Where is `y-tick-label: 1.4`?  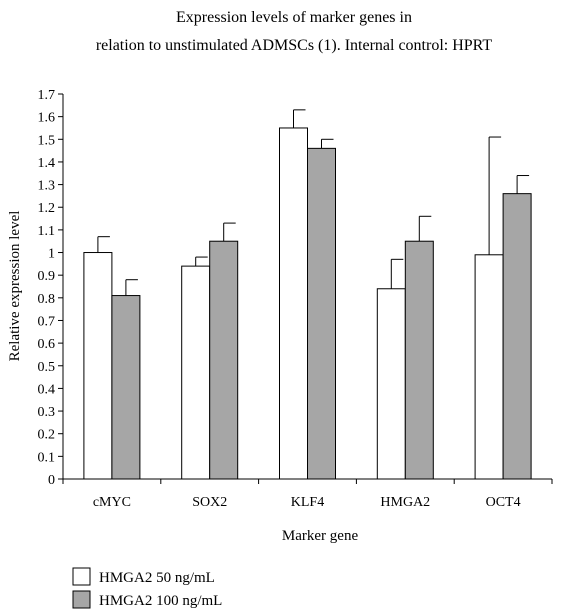 y-tick-label: 1.4 is located at coordinates (47, 163).